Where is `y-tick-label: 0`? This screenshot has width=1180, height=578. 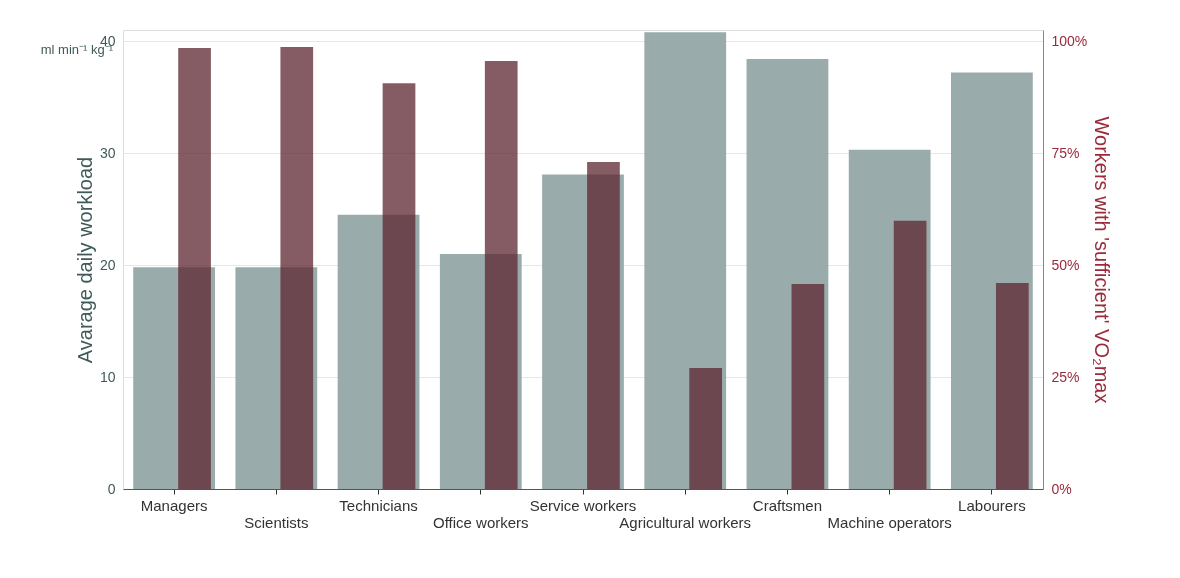 y-tick-label: 0 is located at coordinates (111, 488).